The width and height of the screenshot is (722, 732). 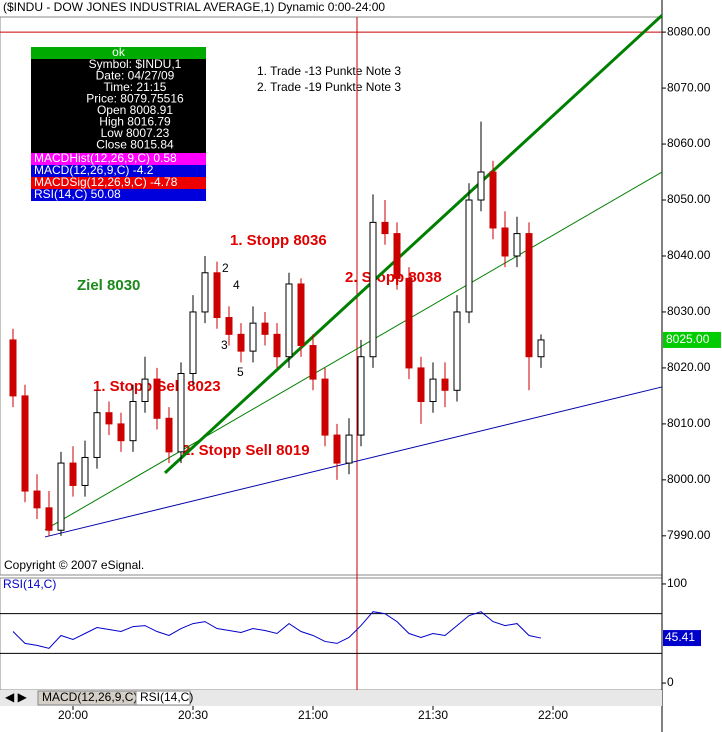 What do you see at coordinates (553, 715) in the screenshot?
I see `x-tick-label: 22:00` at bounding box center [553, 715].